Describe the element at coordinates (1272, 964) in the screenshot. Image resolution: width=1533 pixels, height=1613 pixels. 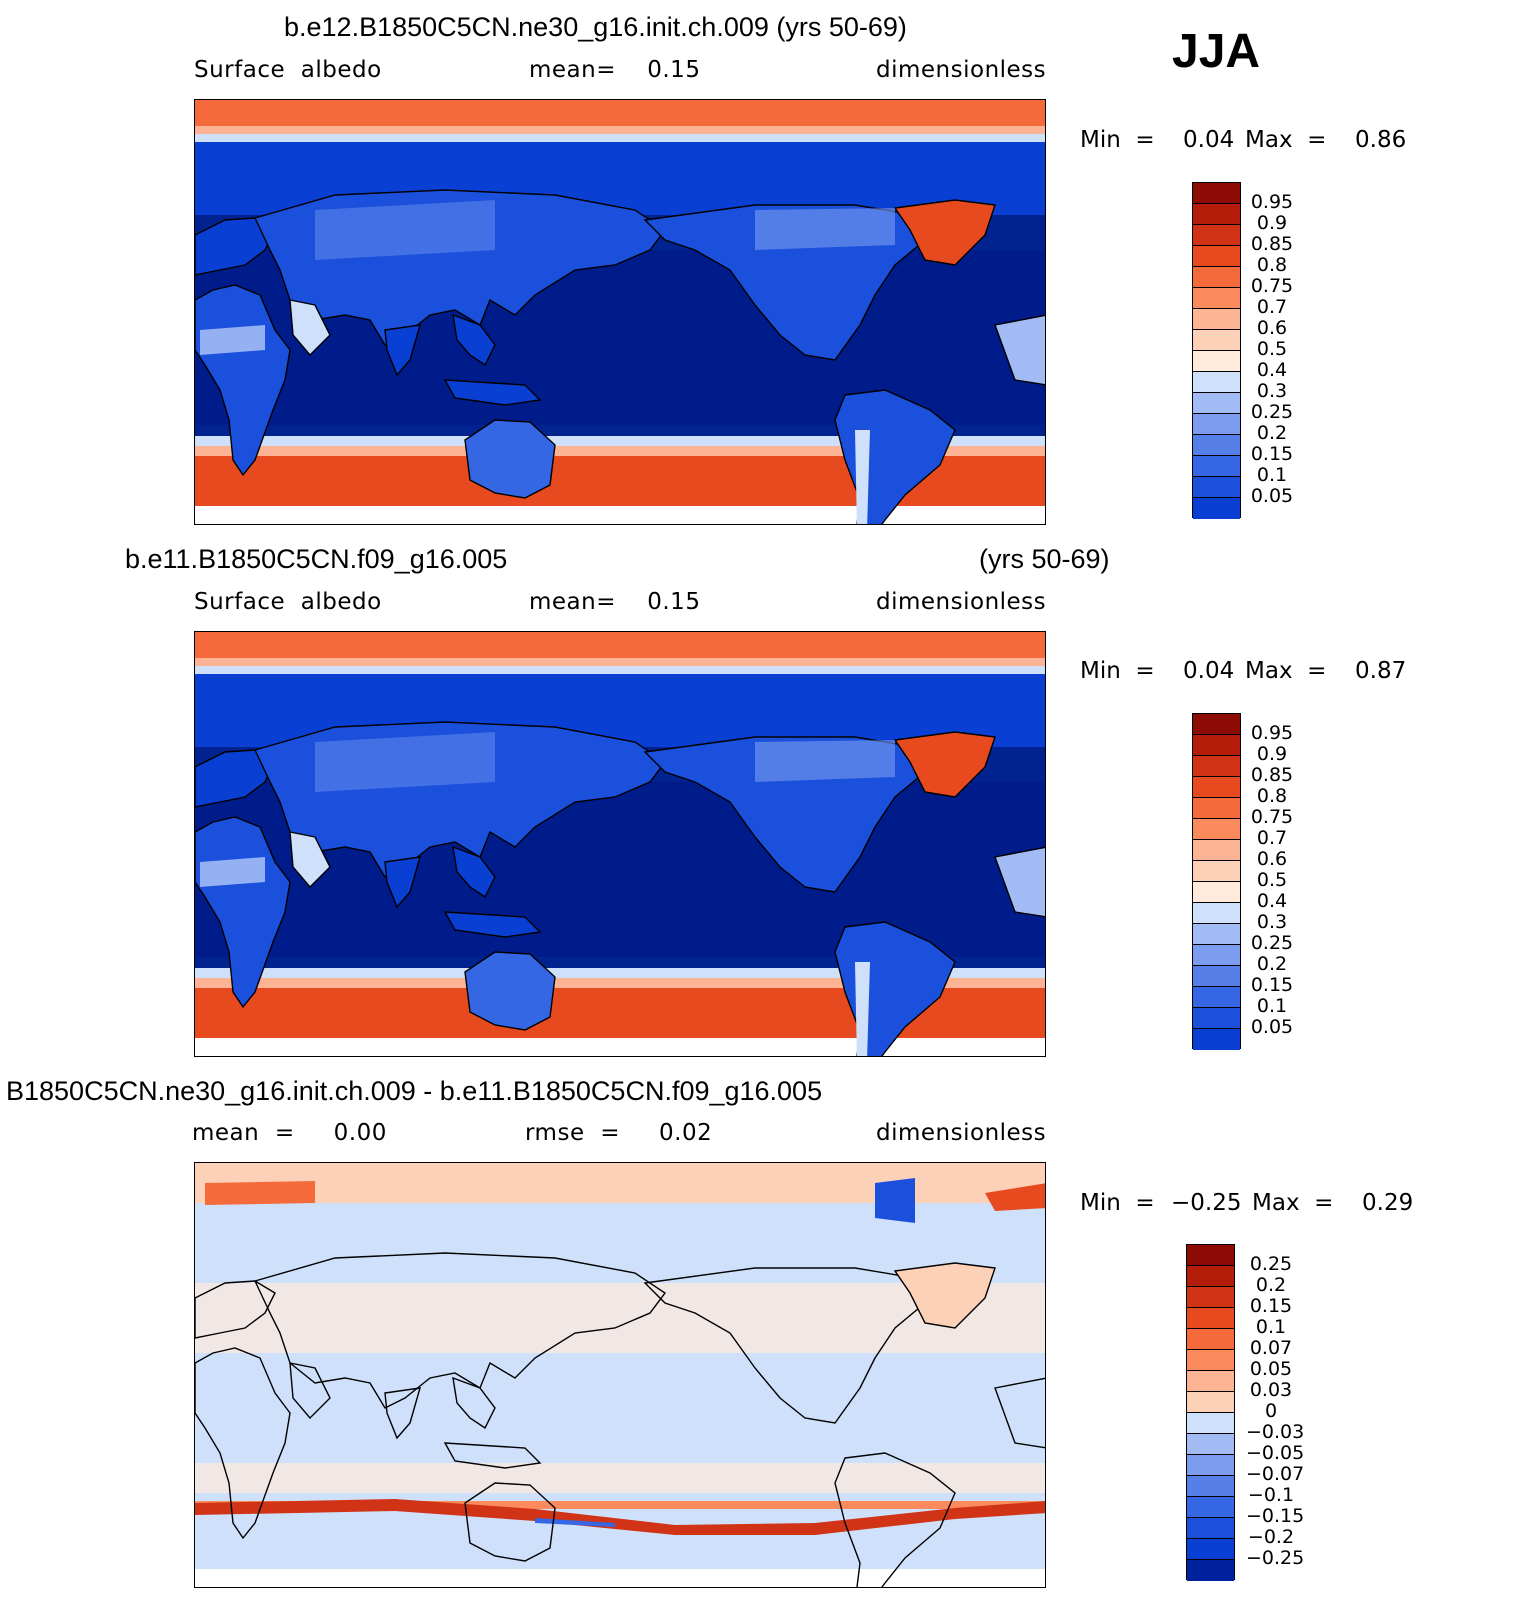
I see `panel-2-colorbar-label: 0.2` at that location.